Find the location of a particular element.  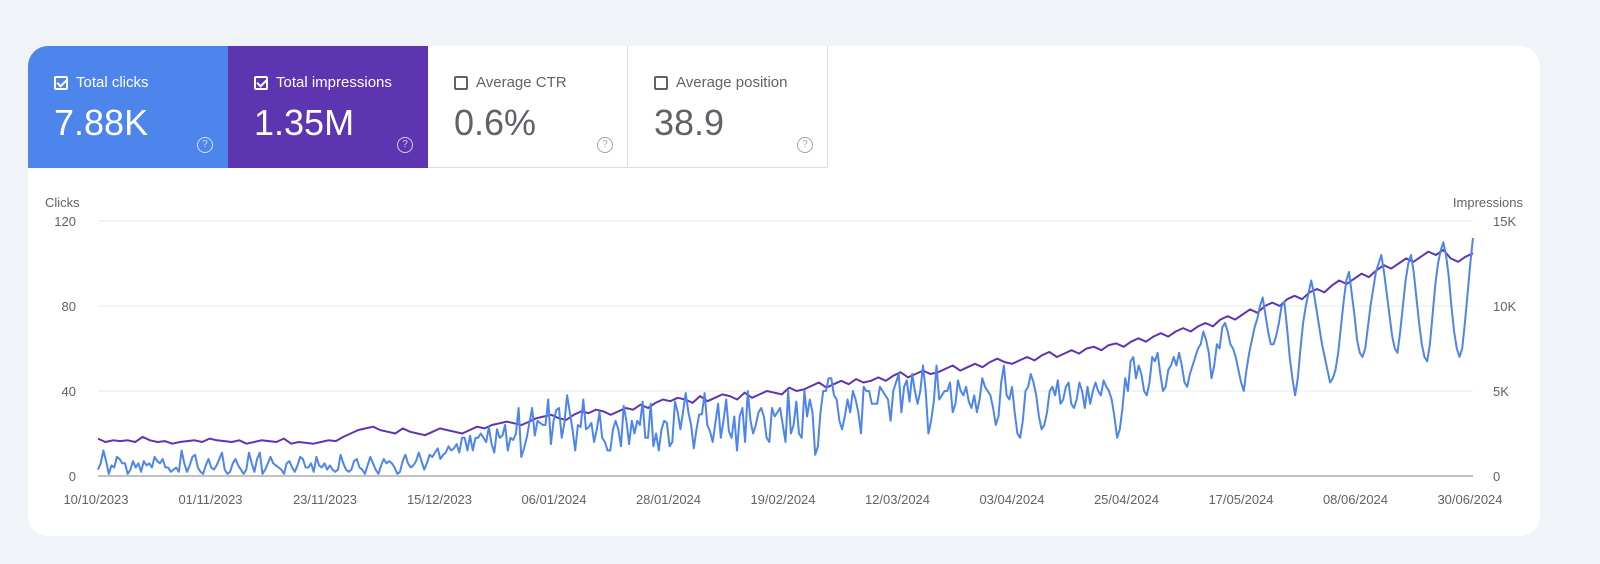

x-tick-label: 08/06/2024 is located at coordinates (1355, 499).